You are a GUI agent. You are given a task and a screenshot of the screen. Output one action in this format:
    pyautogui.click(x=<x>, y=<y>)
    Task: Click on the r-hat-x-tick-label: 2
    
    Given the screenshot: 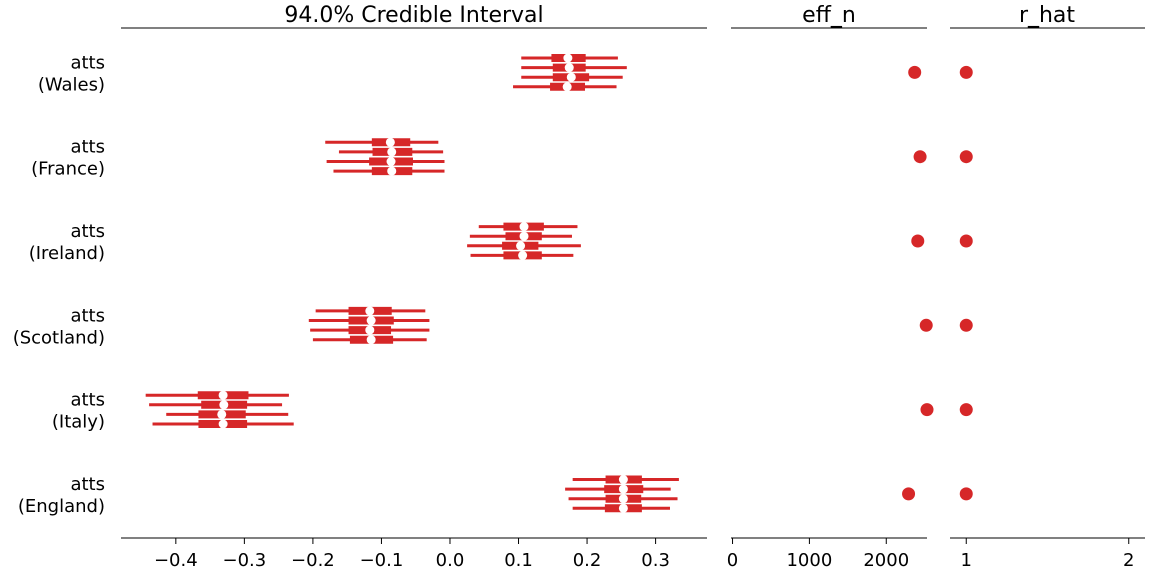 What is the action you would take?
    pyautogui.click(x=1128, y=560)
    